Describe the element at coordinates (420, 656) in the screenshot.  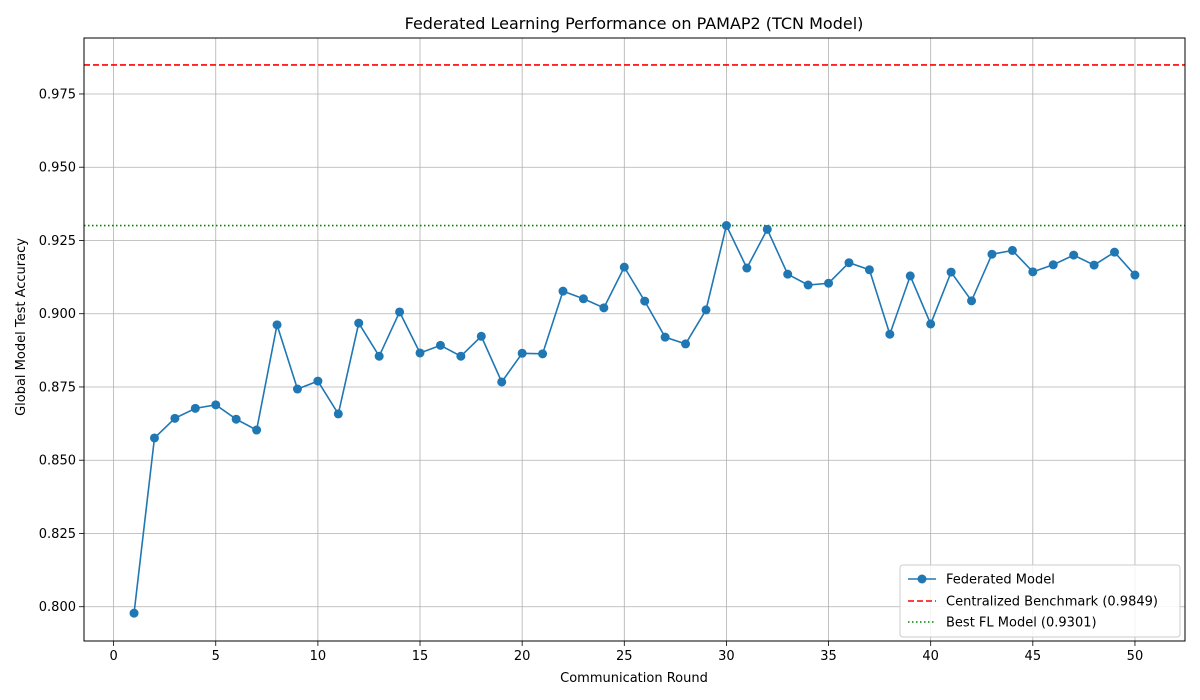
I see `x-tick-label: 15` at that location.